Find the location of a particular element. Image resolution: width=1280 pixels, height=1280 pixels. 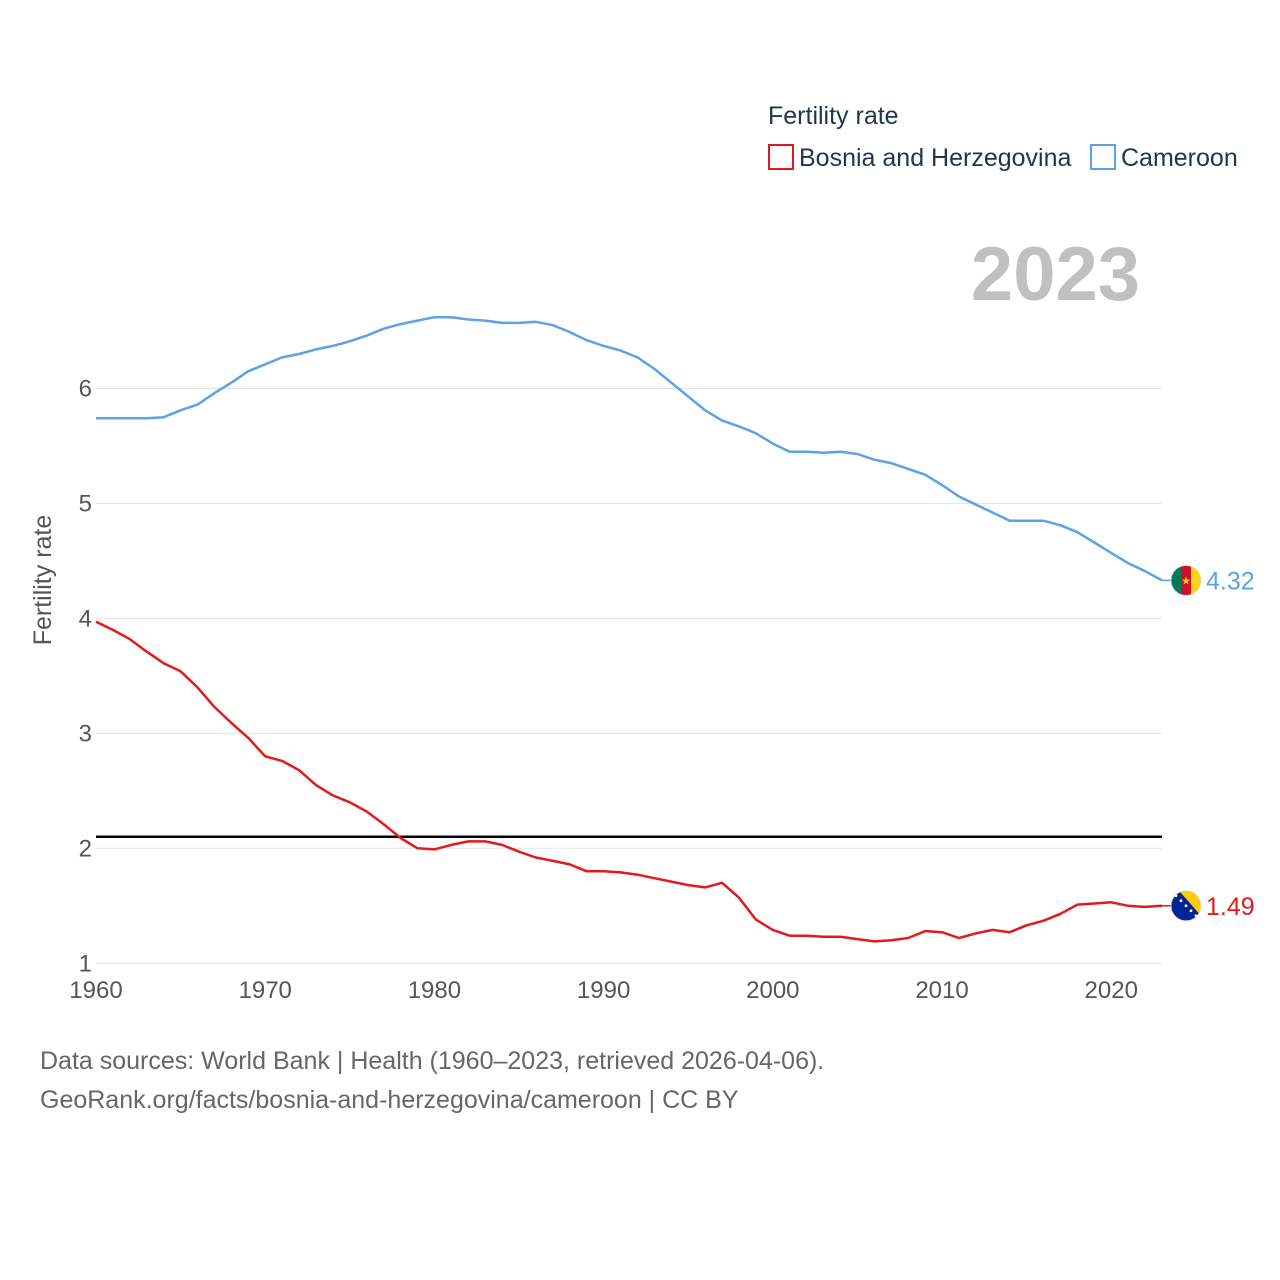

y-axis-title: Fertility rate is located at coordinates (43, 580).